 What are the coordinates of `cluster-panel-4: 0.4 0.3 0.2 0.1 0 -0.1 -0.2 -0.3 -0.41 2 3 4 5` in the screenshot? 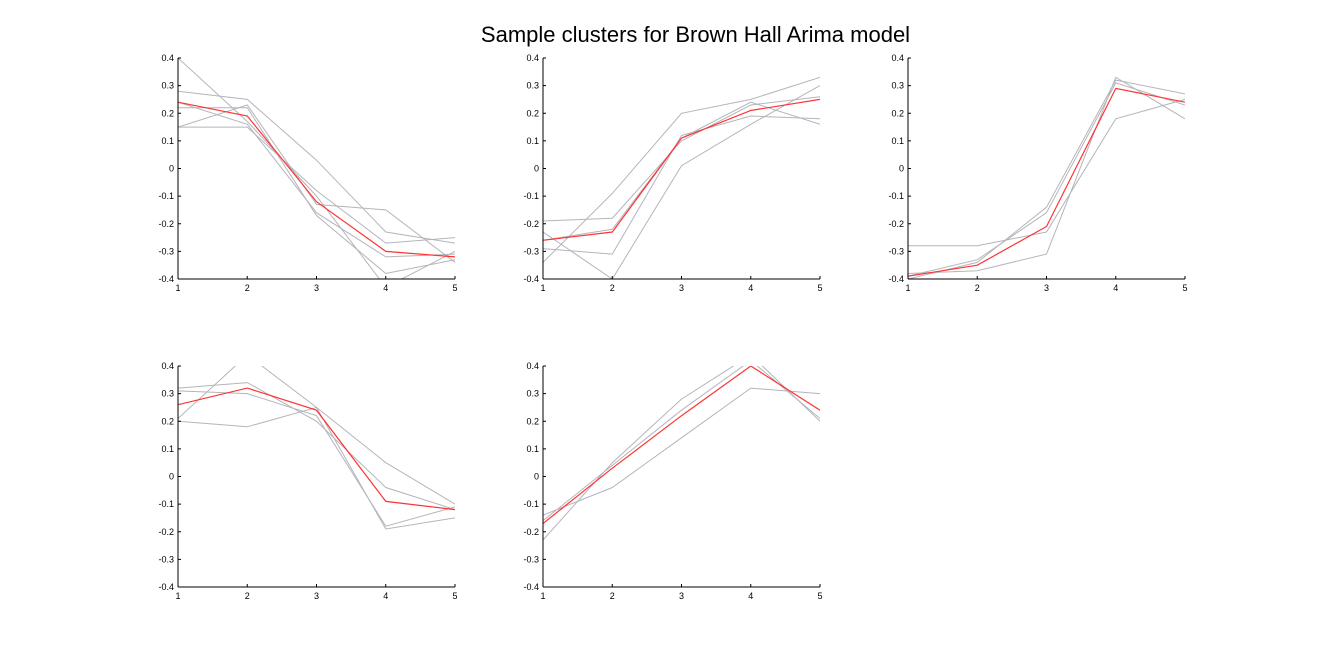 It's located at (307, 481).